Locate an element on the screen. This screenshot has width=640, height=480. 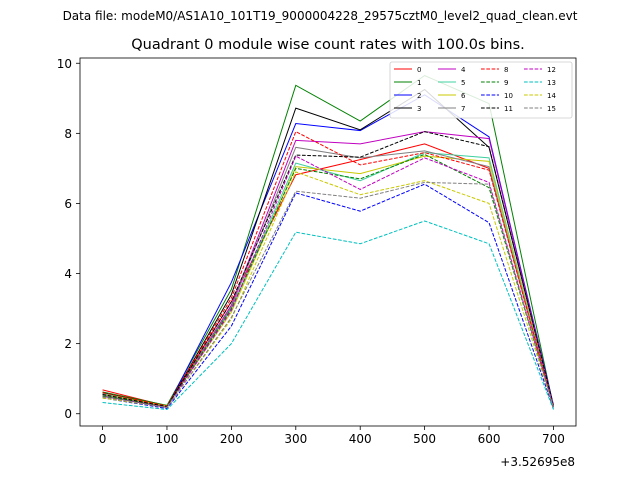
legend-label-1: 1 is located at coordinates (419, 83).